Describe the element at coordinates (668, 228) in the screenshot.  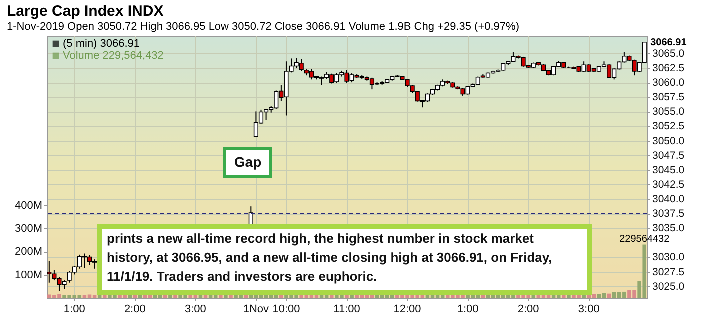
I see `y-tick-label: 3035.0` at that location.